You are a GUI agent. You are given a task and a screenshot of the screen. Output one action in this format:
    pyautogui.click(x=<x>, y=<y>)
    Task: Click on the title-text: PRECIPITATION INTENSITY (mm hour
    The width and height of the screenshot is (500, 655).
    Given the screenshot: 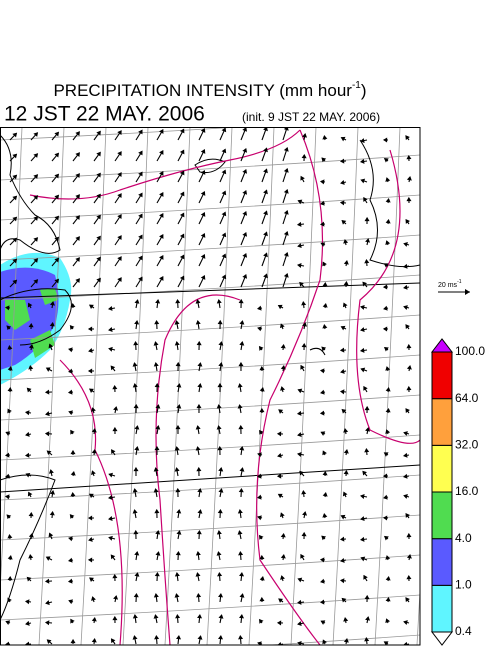 What is the action you would take?
    pyautogui.click(x=202, y=90)
    